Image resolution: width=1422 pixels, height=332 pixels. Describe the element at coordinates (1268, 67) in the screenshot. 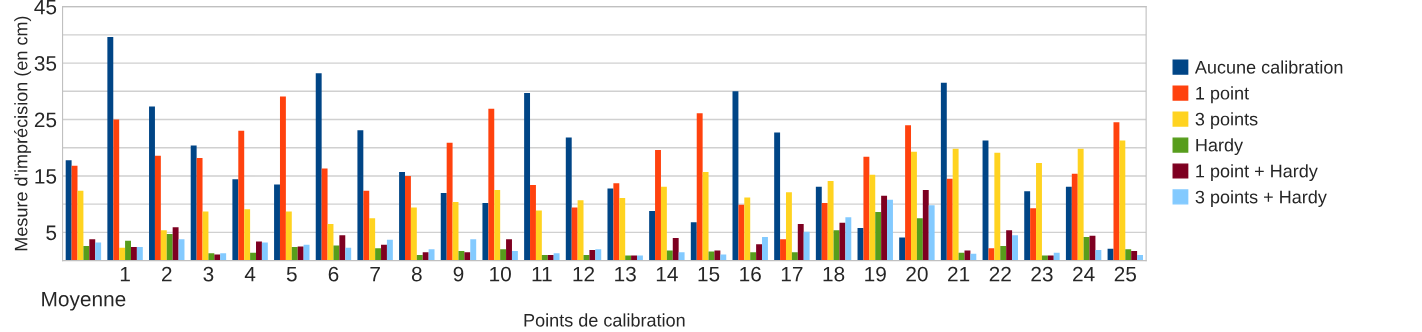

I see `legend-label: Aucune calibration` at that location.